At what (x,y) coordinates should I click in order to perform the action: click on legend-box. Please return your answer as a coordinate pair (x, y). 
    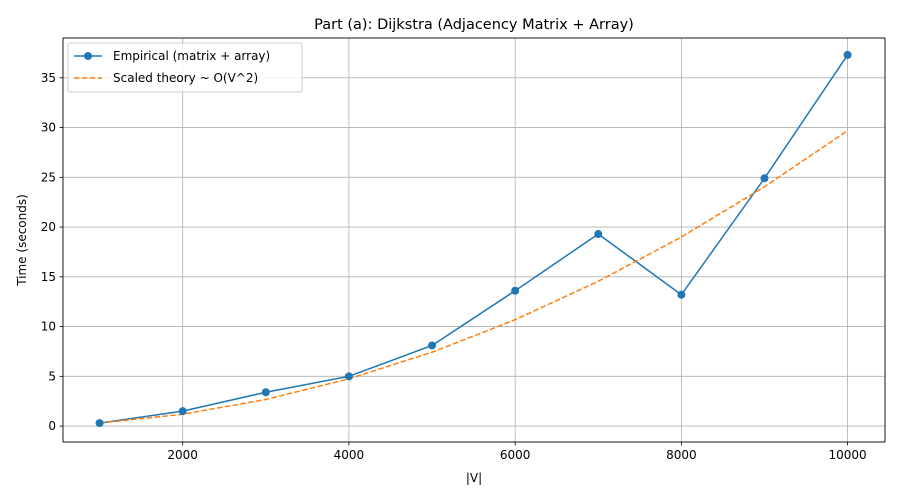
    Looking at the image, I should click on (185, 67).